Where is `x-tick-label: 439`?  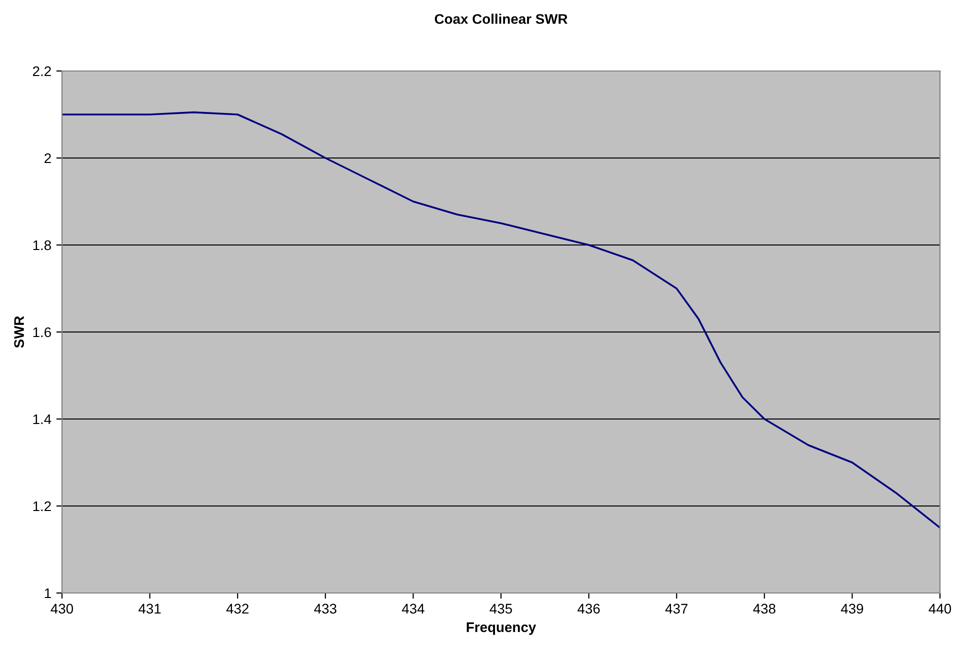
x-tick-label: 439 is located at coordinates (852, 609).